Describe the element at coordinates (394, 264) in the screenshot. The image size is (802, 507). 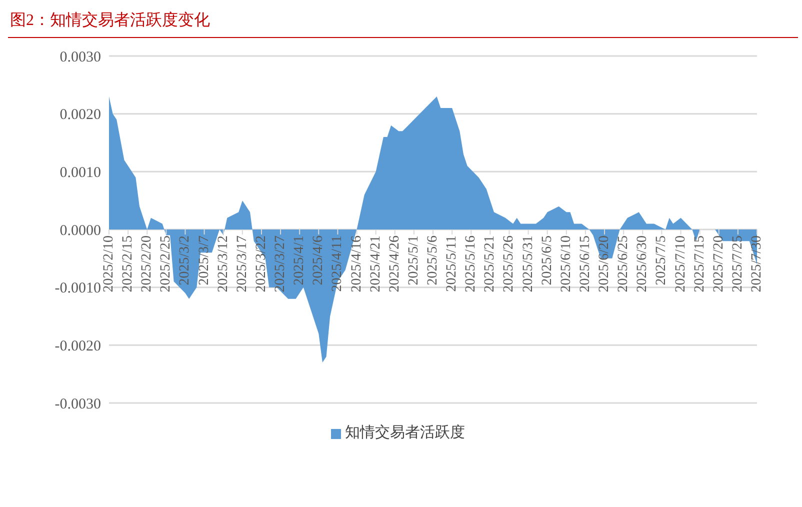
I see `x-tick-label: 2025/4/26` at that location.